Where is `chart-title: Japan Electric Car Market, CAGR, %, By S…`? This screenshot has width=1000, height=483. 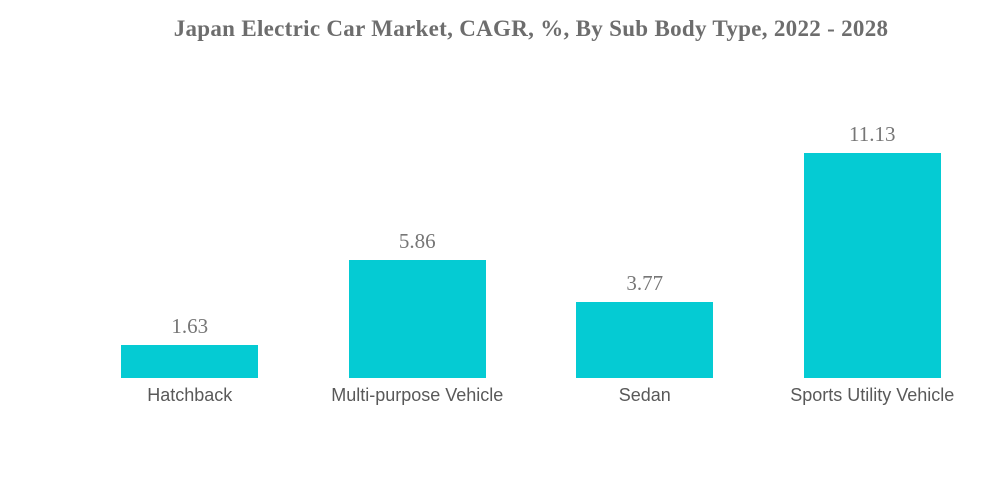
chart-title: Japan Electric Car Market, CAGR, %, By S… is located at coordinates (531, 28).